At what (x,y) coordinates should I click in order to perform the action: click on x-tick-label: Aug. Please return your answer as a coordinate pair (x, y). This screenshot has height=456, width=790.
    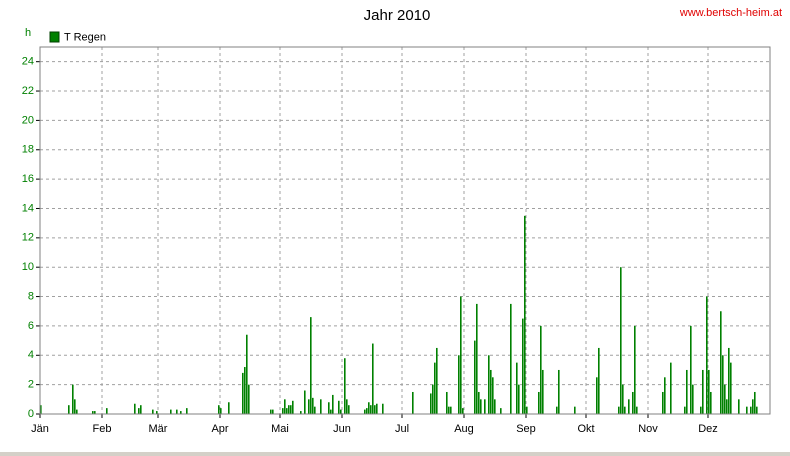
    Looking at the image, I should click on (464, 429).